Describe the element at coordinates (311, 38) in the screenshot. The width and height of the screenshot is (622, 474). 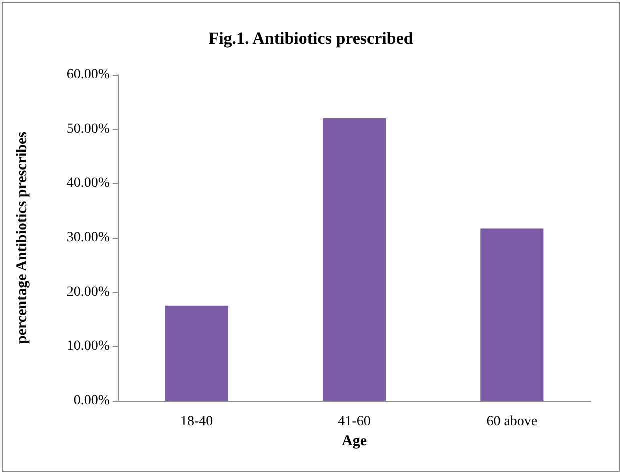
I see `chart-title: Fig.1. Antibiotics prescribed` at that location.